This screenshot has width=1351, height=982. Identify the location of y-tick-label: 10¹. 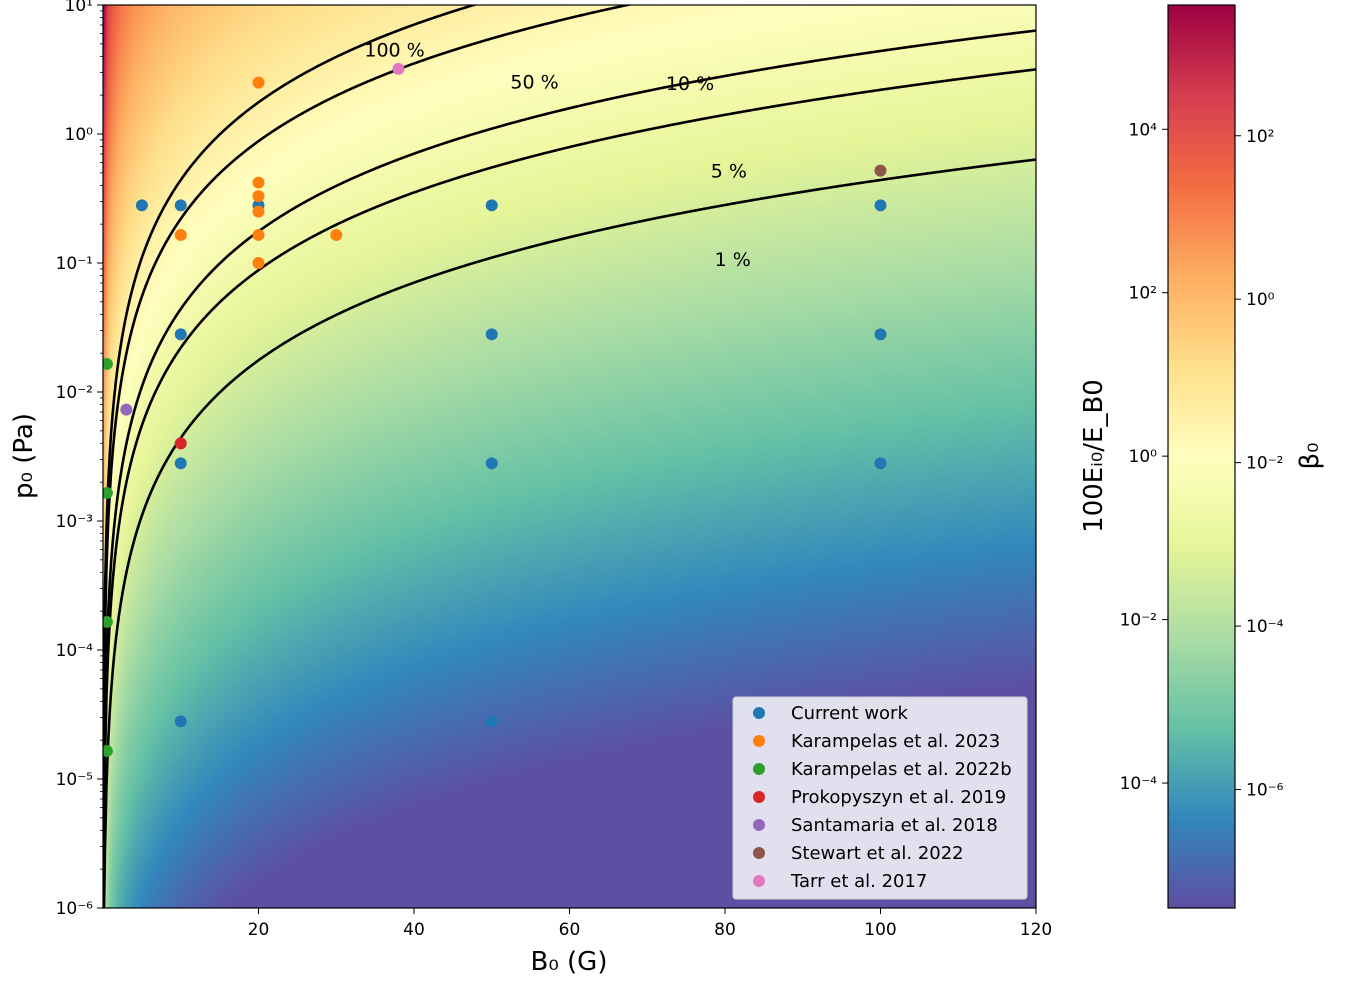
(79, 8).